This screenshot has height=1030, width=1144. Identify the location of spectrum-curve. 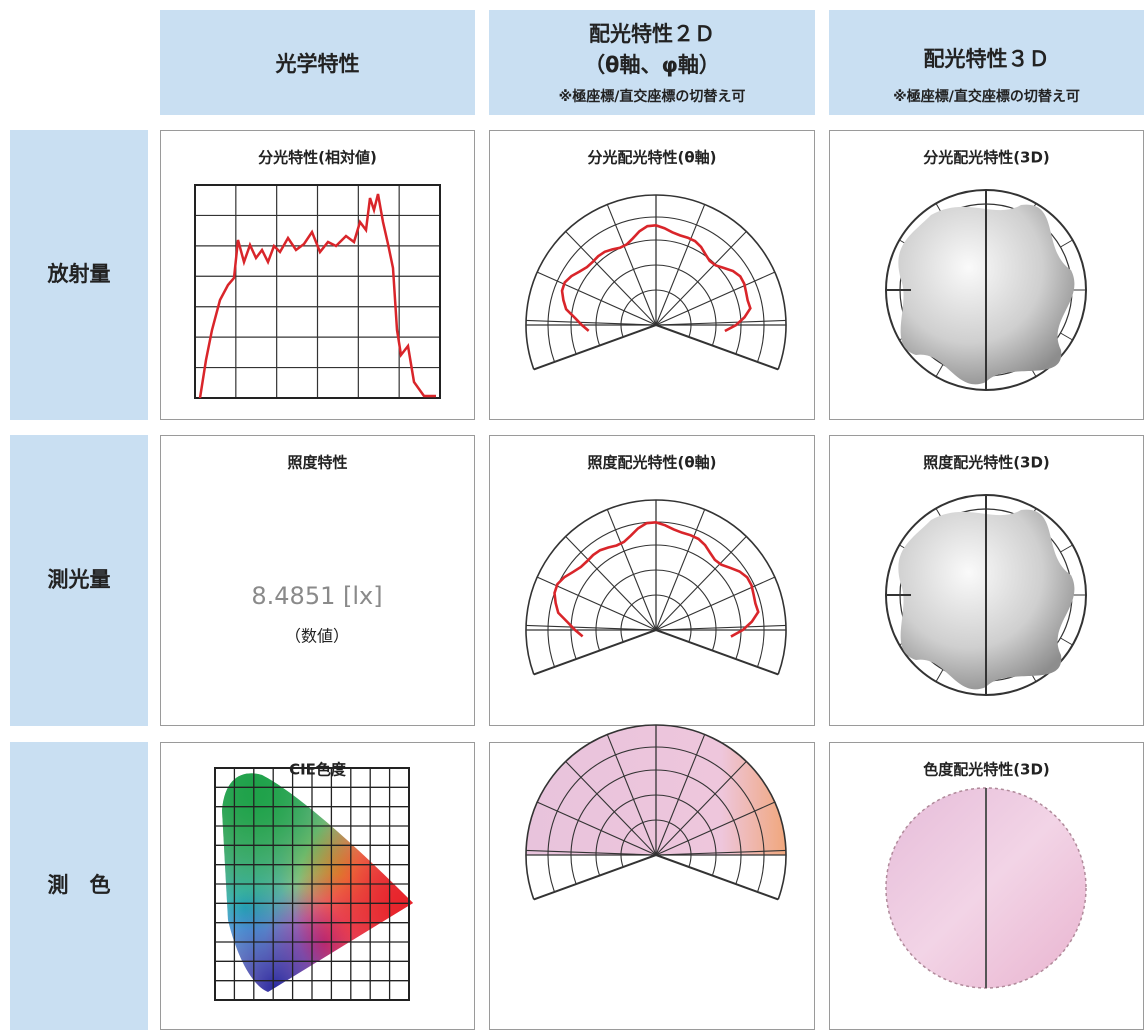
(317, 296).